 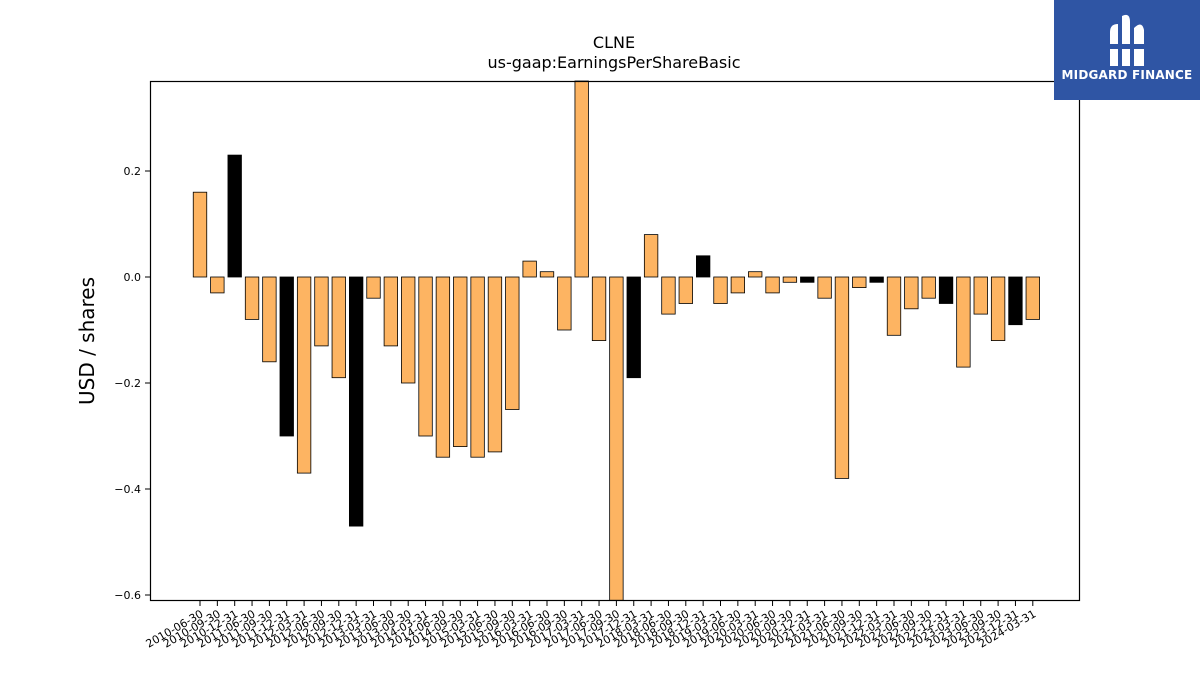 What do you see at coordinates (614, 42) in the screenshot?
I see `chart-title: CLNE` at bounding box center [614, 42].